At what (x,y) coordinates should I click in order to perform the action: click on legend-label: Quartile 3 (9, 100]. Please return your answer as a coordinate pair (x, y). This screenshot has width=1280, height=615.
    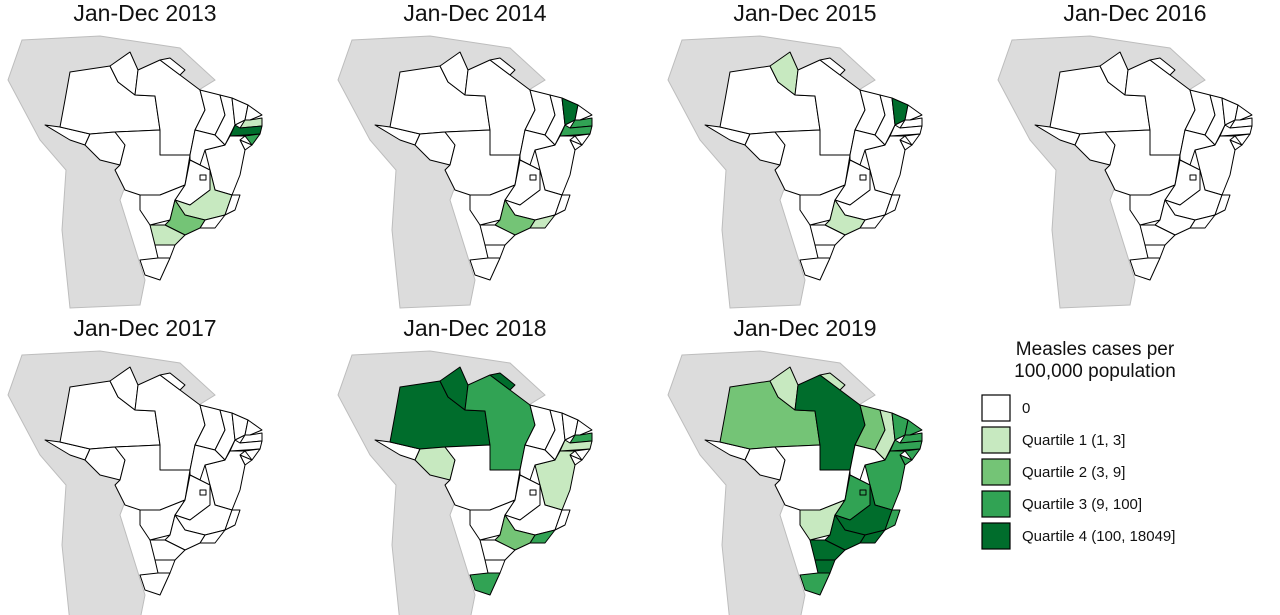
    Looking at the image, I should click on (1082, 504).